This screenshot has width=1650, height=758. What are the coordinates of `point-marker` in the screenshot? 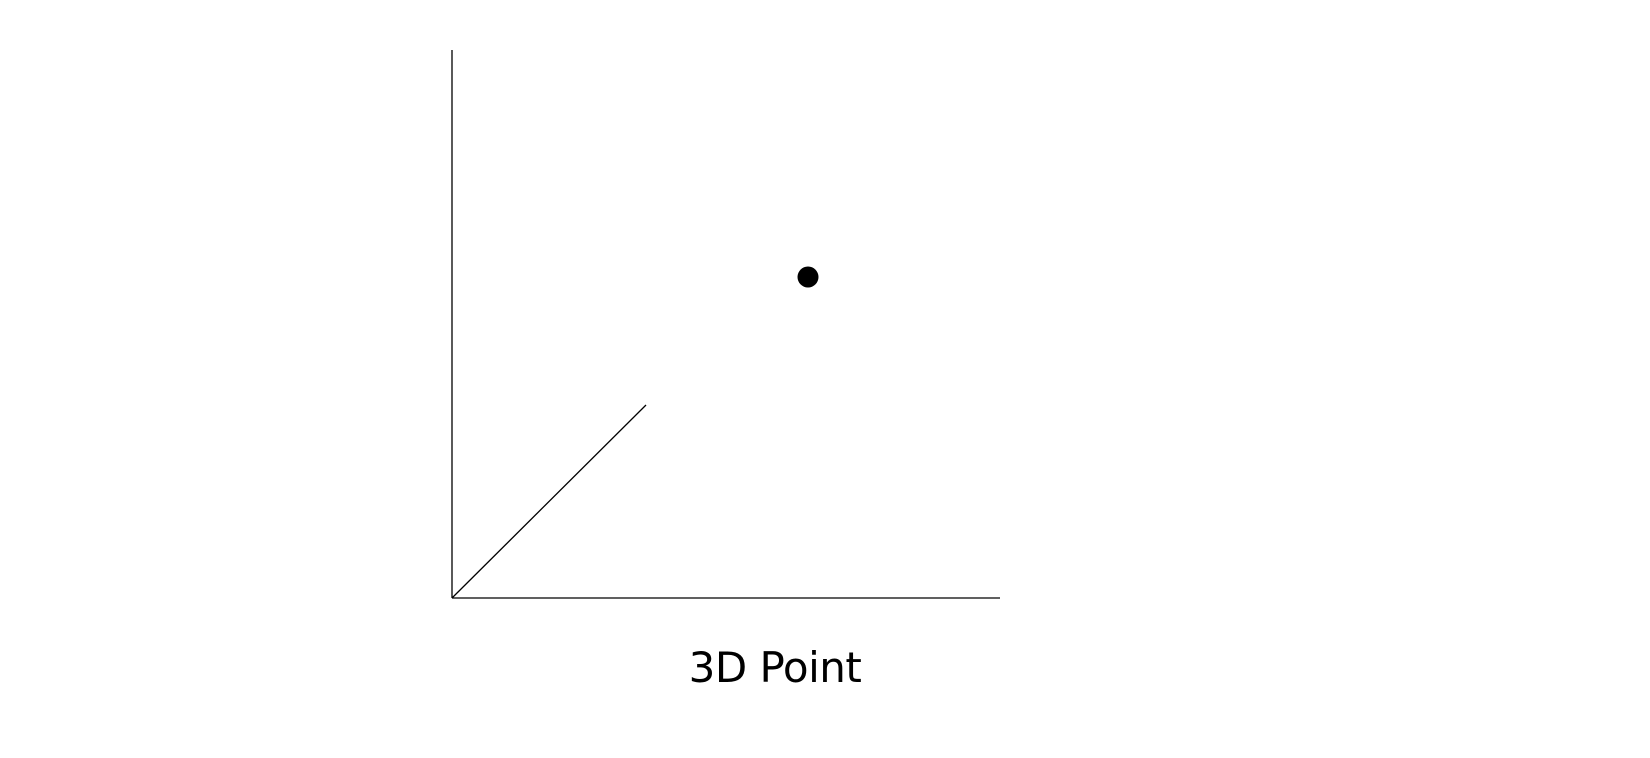 It's located at (808, 277).